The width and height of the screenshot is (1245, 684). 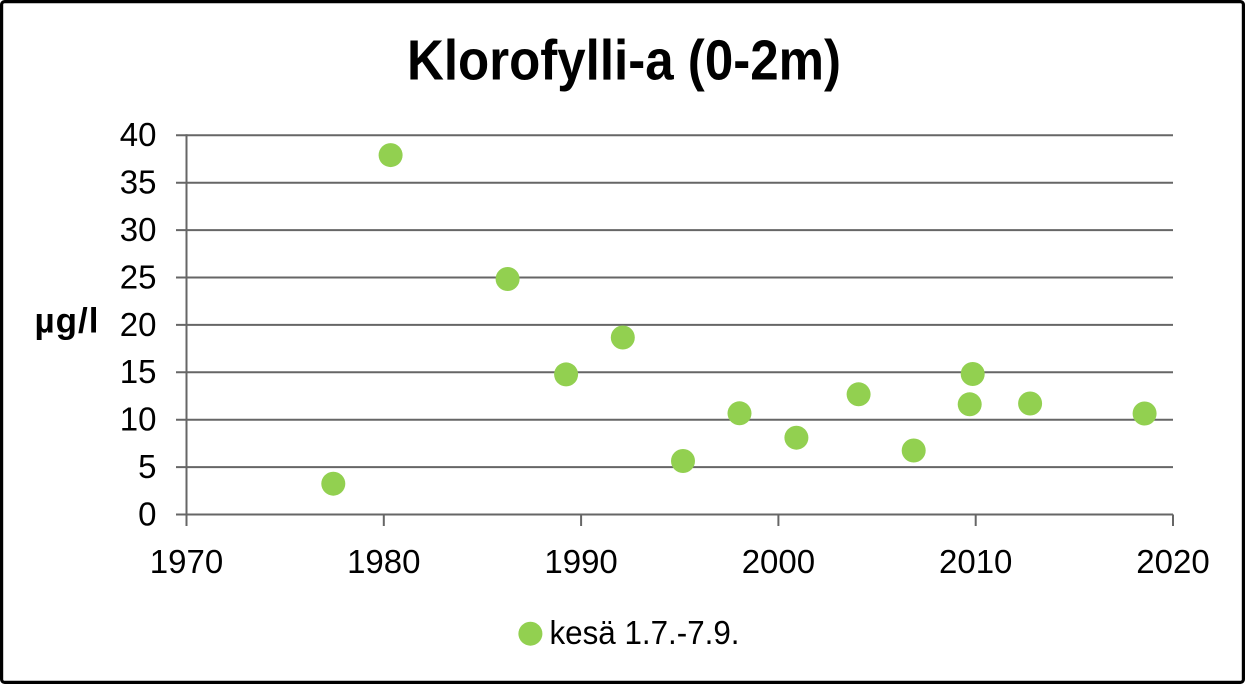 I want to click on svg-text: kesä 1.7.-7.9., so click(x=645, y=632).